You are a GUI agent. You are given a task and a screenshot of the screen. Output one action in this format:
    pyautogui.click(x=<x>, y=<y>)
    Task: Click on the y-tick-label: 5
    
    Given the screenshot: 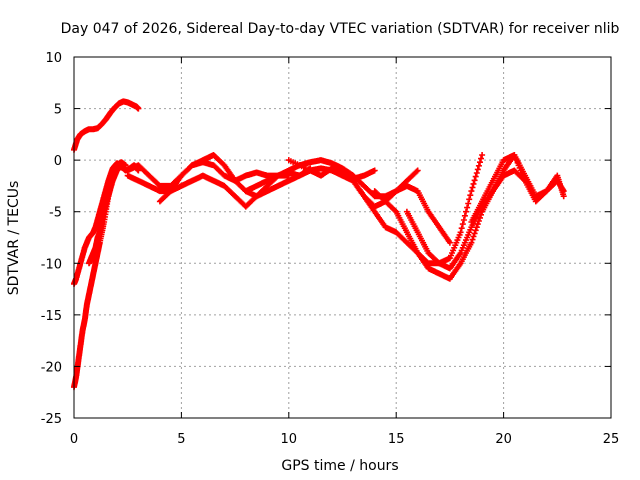 What is the action you would take?
    pyautogui.click(x=58, y=110)
    